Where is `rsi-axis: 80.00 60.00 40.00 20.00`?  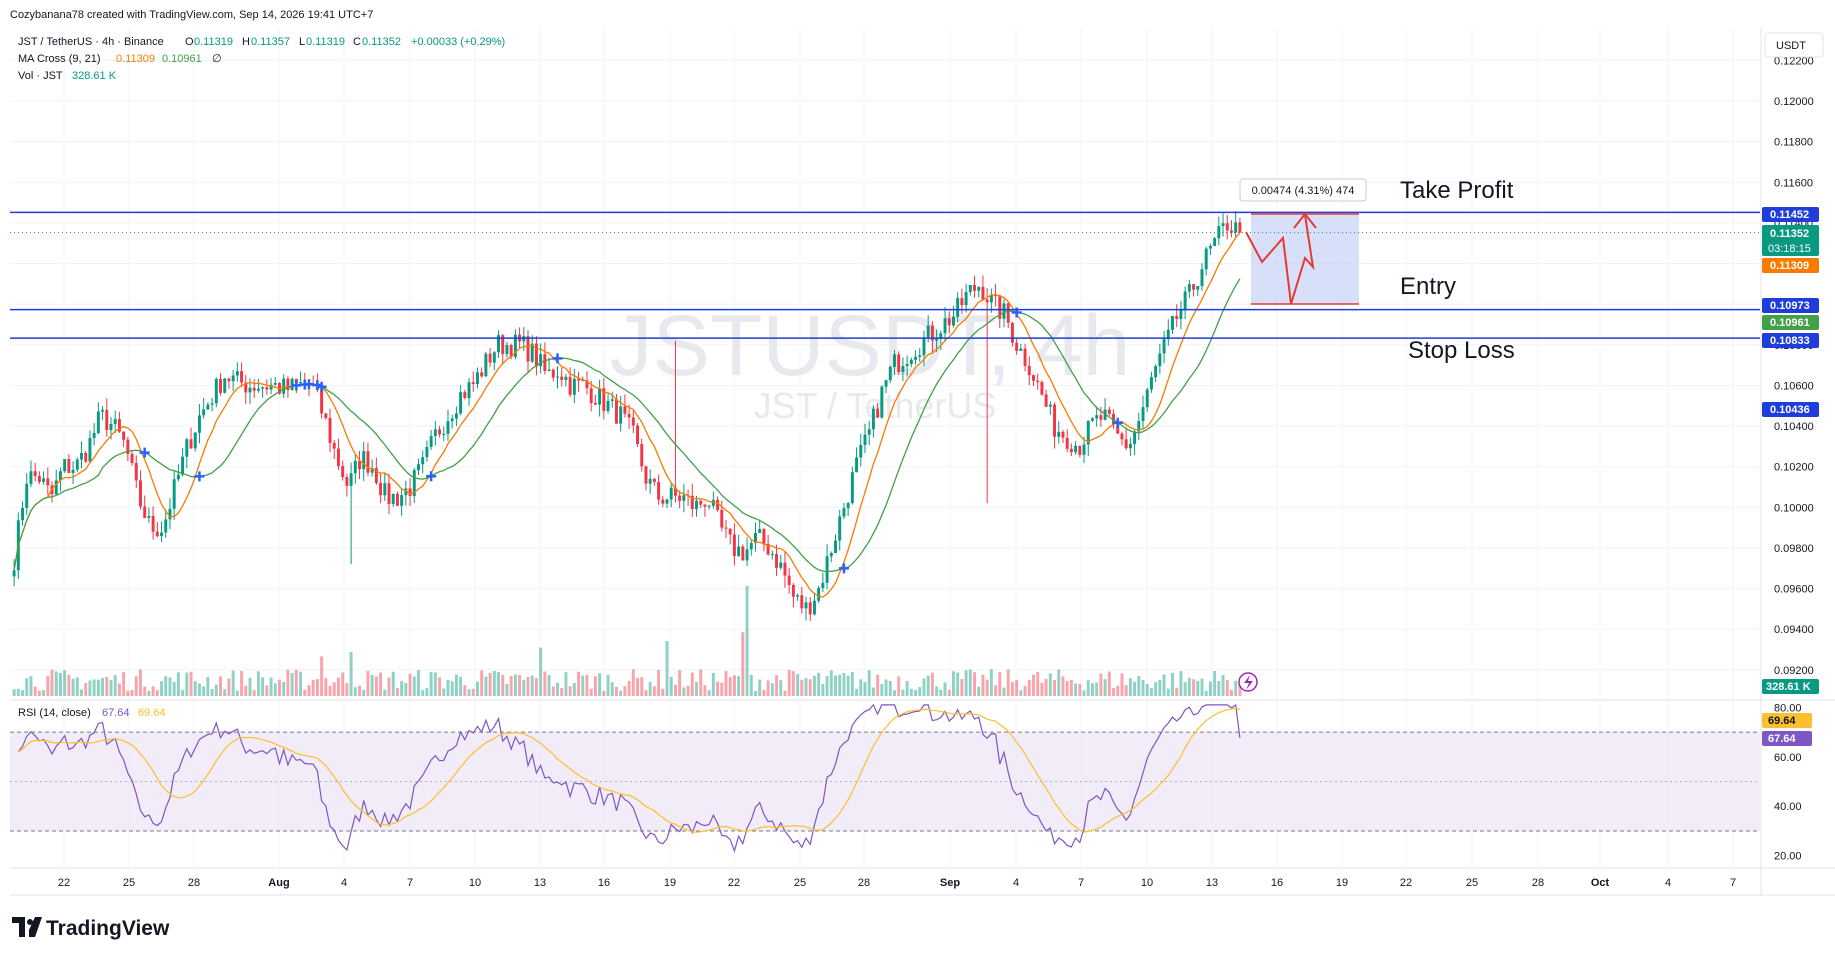 rsi-axis: 80.00 60.00 40.00 20.00 is located at coordinates (1788, 782).